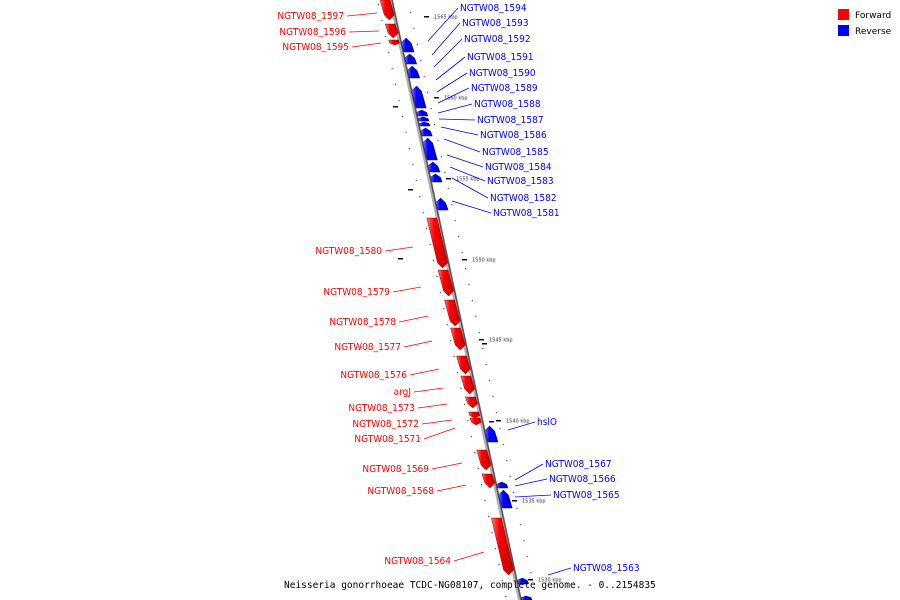 Image resolution: width=900 pixels, height=600 pixels. What do you see at coordinates (367, 347) in the screenshot?
I see `gene-label-ngtw08-1577: NGTW08_1577` at bounding box center [367, 347].